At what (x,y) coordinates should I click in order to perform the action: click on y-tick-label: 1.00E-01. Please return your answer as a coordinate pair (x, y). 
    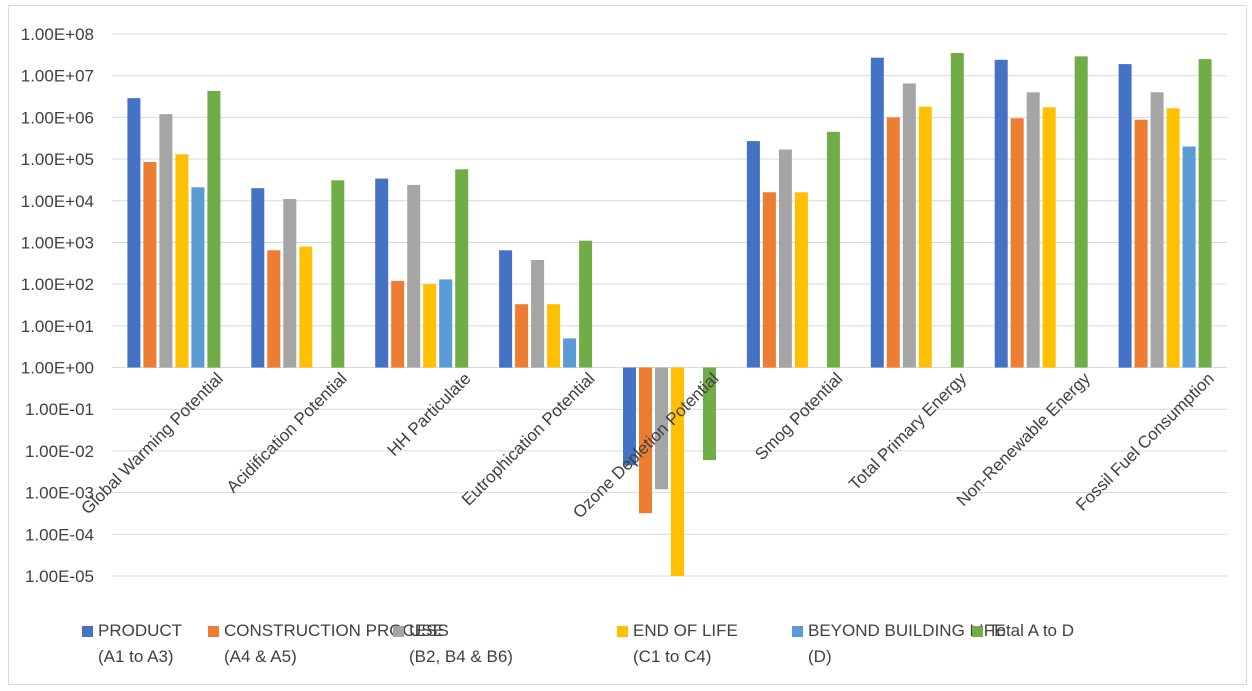
    Looking at the image, I should click on (59, 409).